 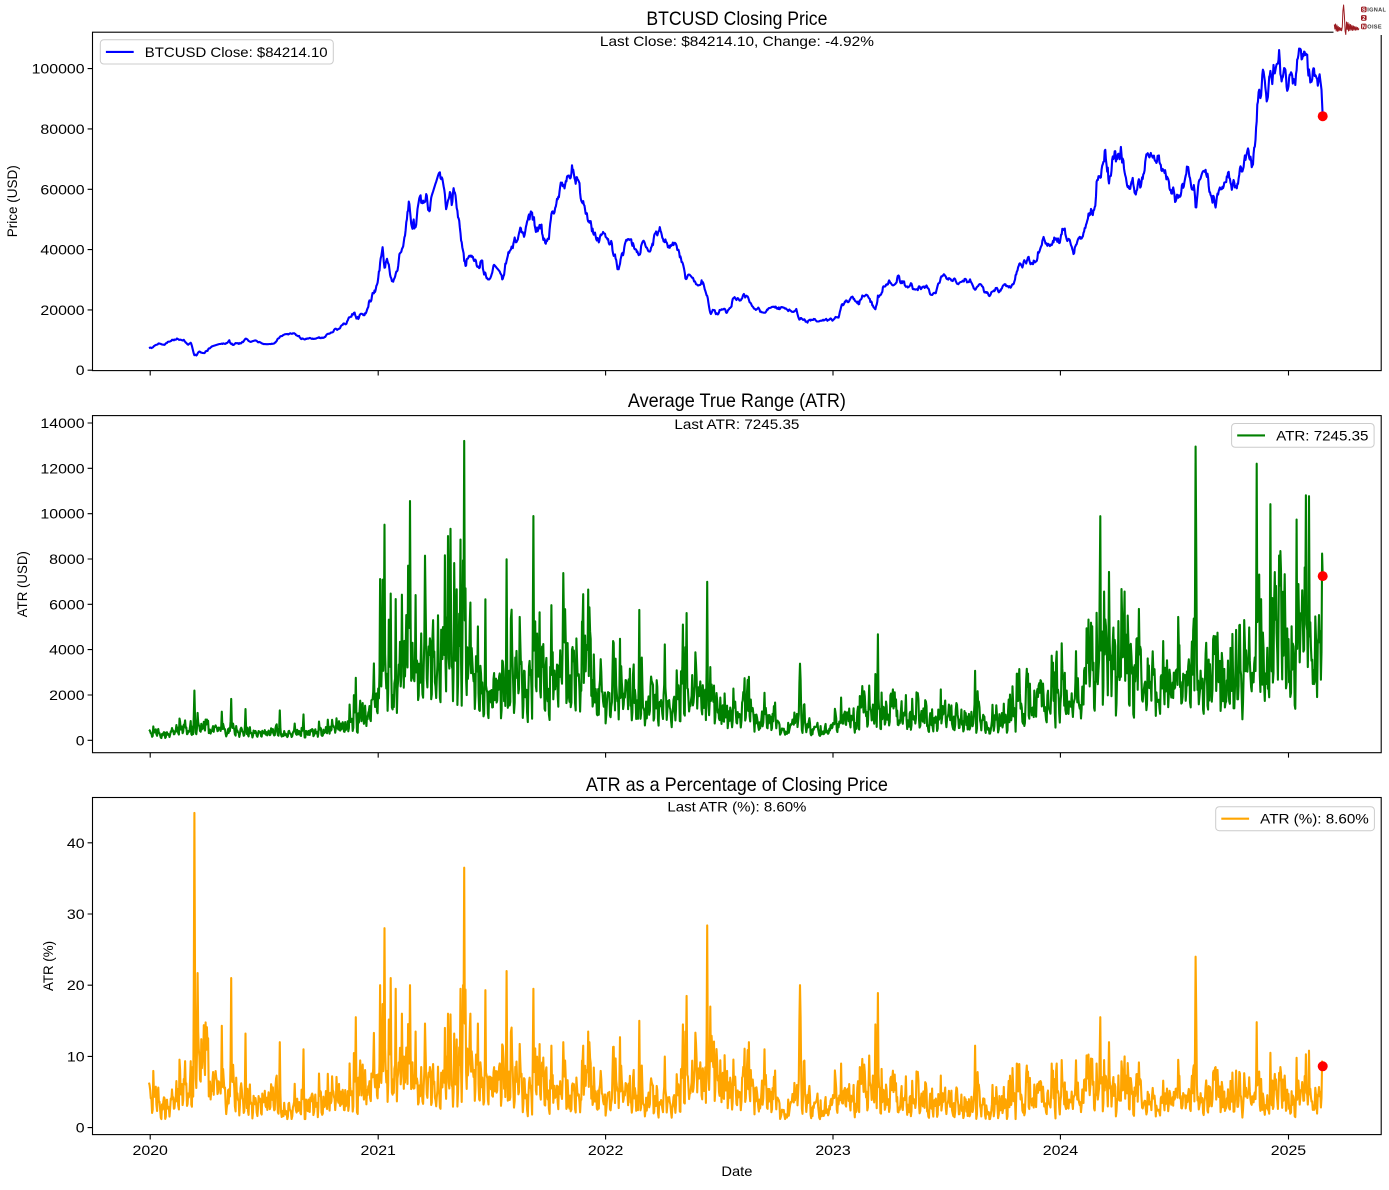 What do you see at coordinates (48, 966) in the screenshot?
I see `svg-text: ATR (%)` at bounding box center [48, 966].